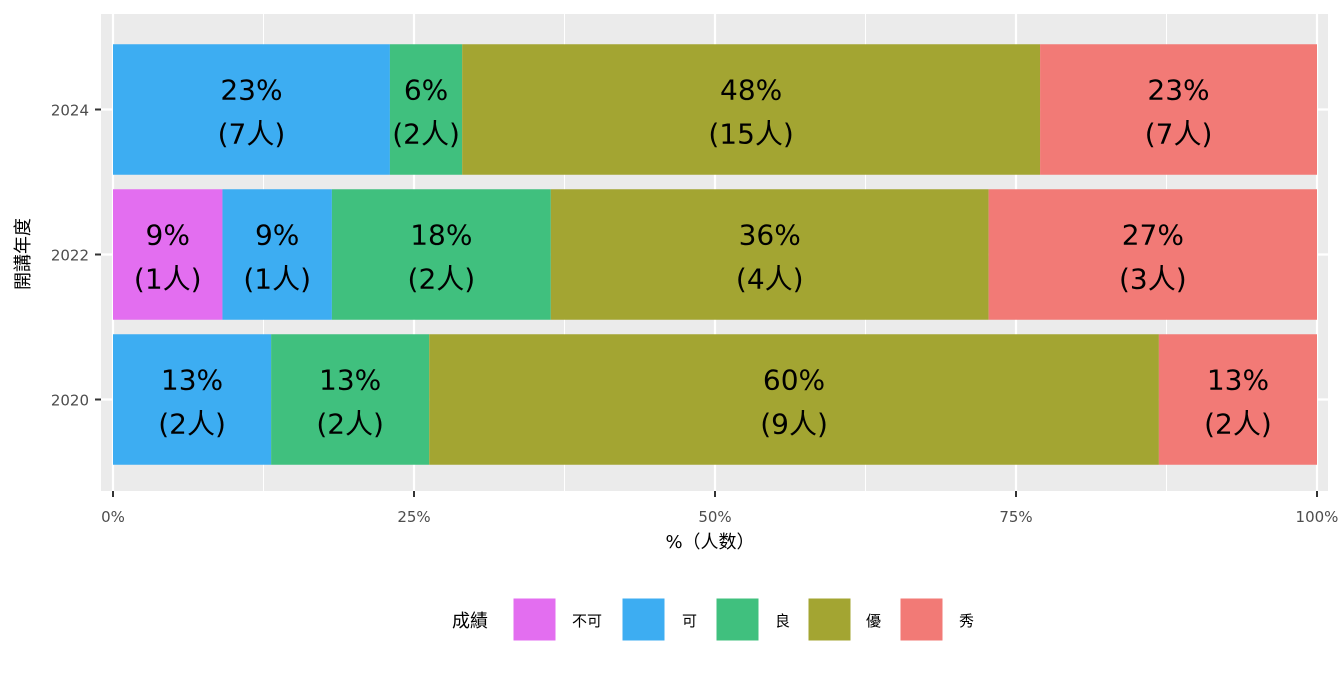 Image resolution: width=1344 pixels, height=676 pixels. Describe the element at coordinates (426, 90) in the screenshot. I see `bar-percent-label: 6%` at that location.